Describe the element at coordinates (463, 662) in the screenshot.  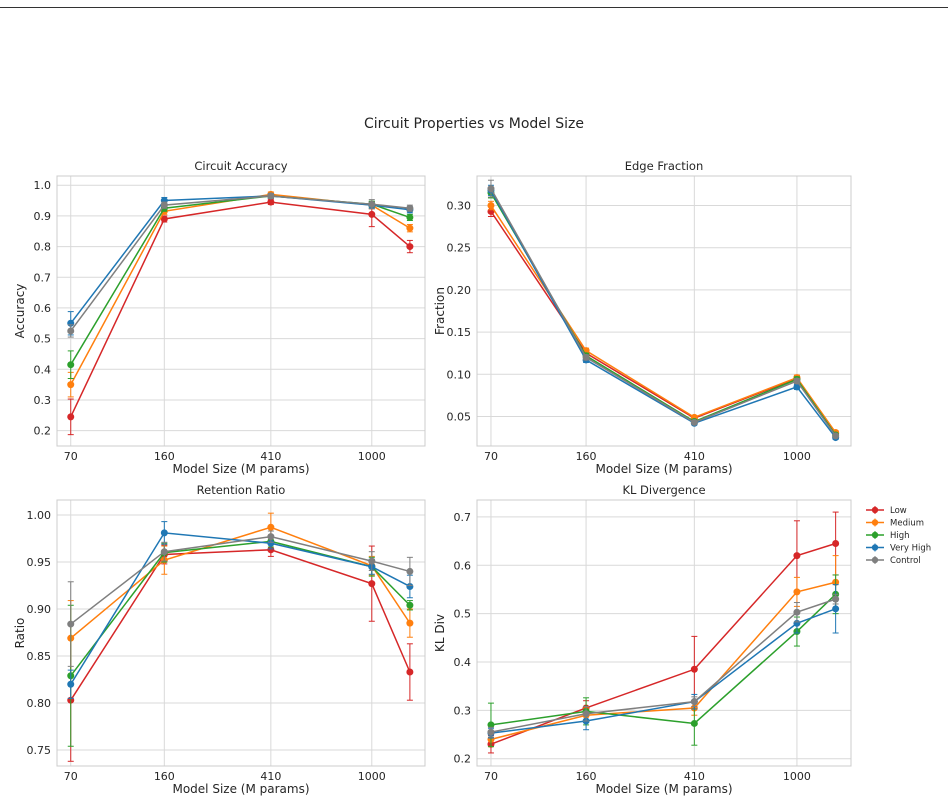
I see `y-tick-label: 0.4` at that location.